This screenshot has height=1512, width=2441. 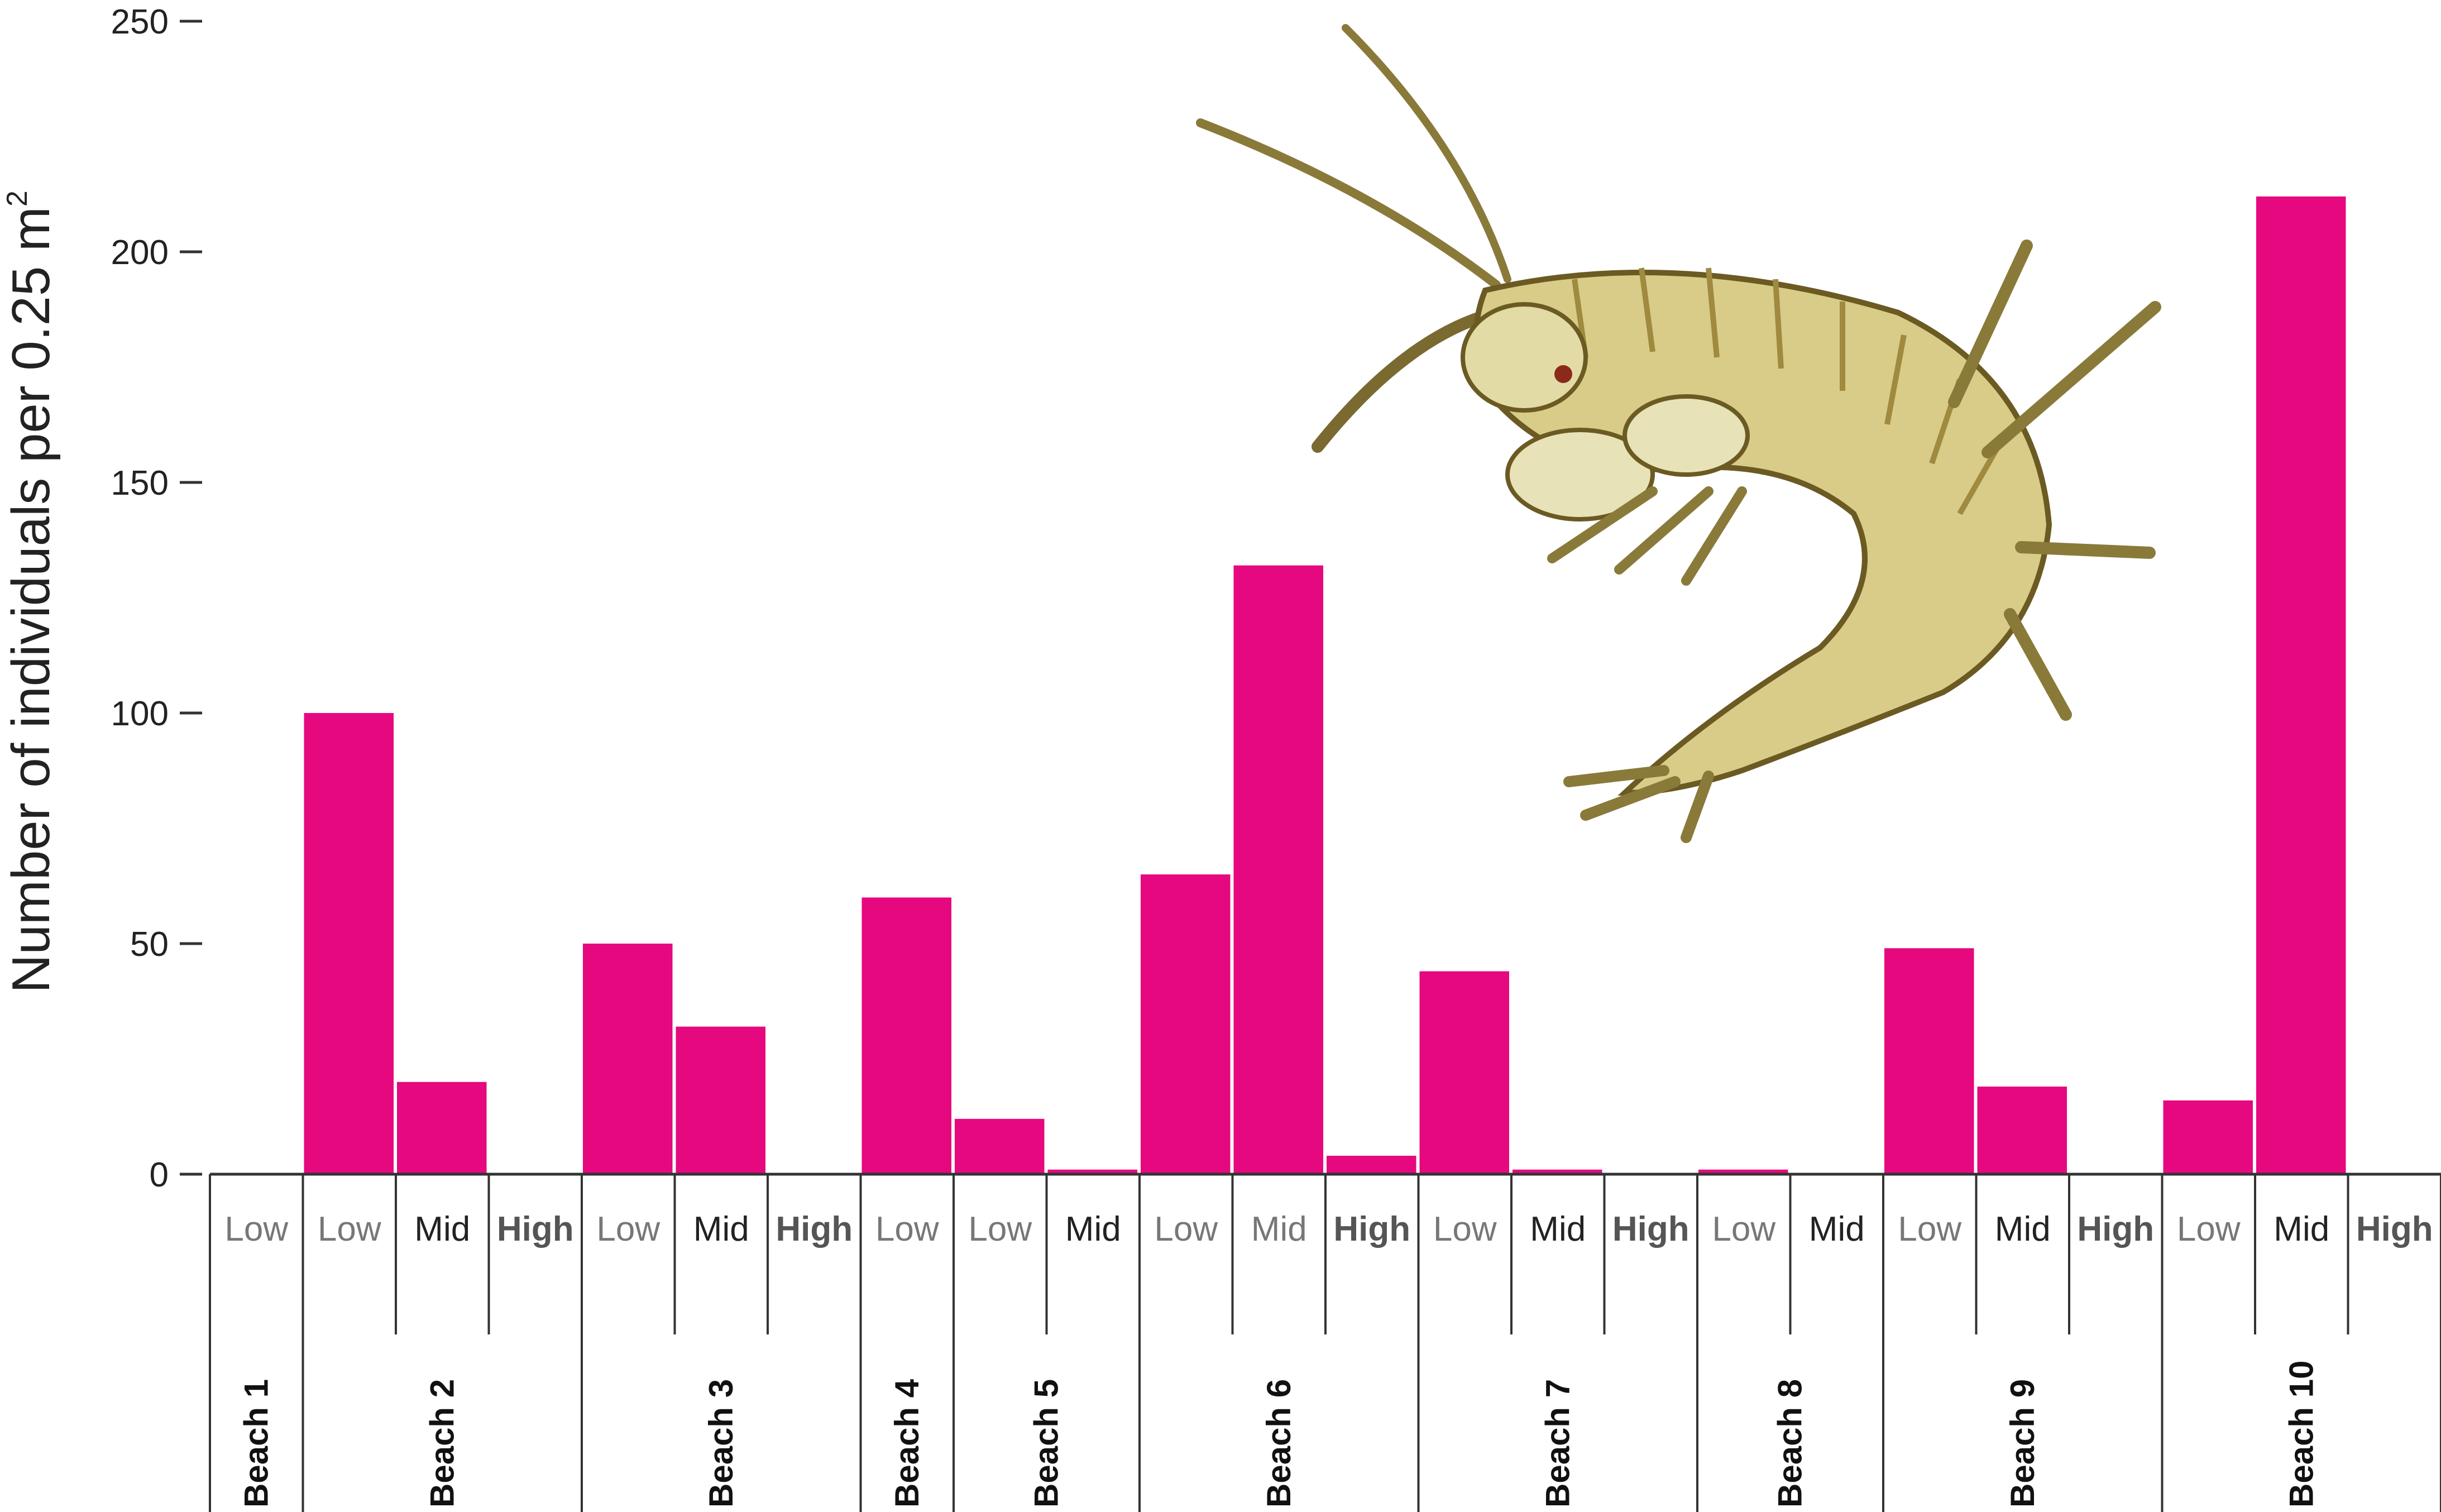 What do you see at coordinates (721, 1443) in the screenshot?
I see `beach-label: Beach 3` at bounding box center [721, 1443].